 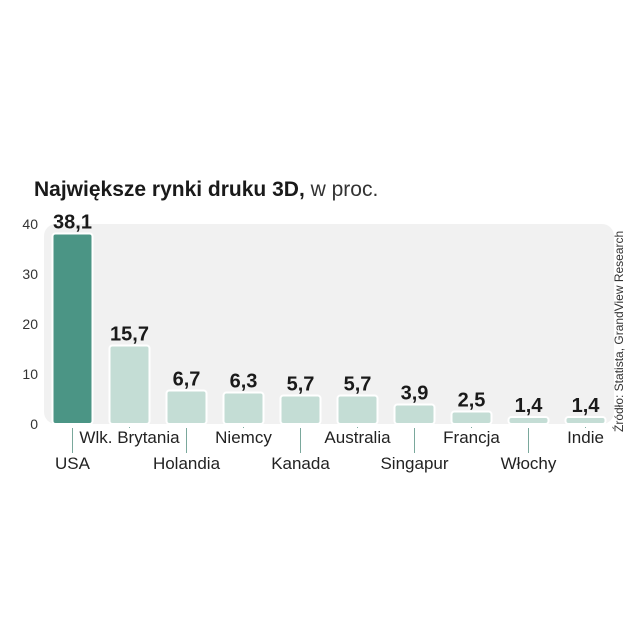 I want to click on category-label: Singapur, so click(x=414, y=463).